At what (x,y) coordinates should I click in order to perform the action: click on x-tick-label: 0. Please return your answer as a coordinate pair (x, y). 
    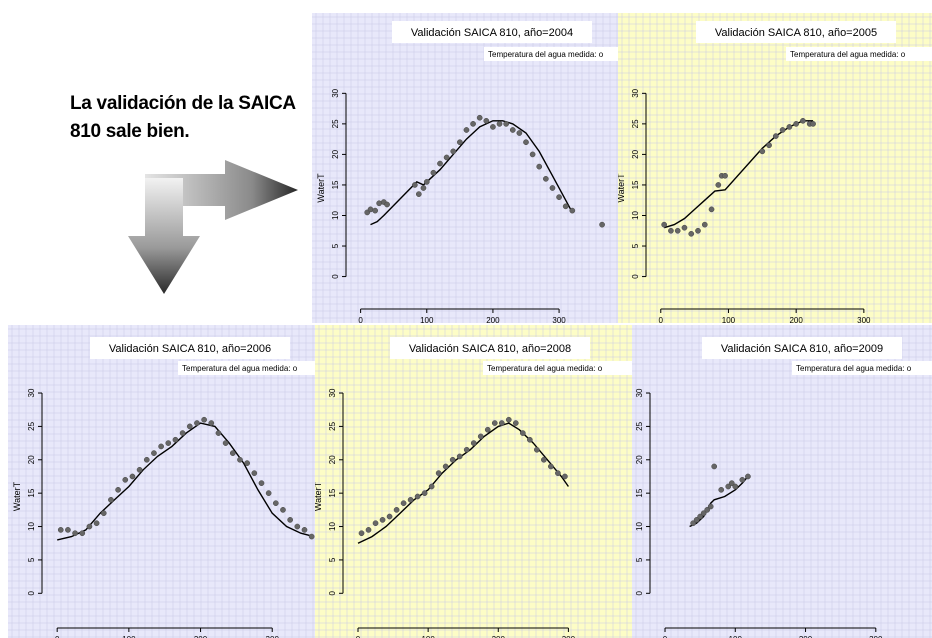
    Looking at the image, I should click on (665, 636).